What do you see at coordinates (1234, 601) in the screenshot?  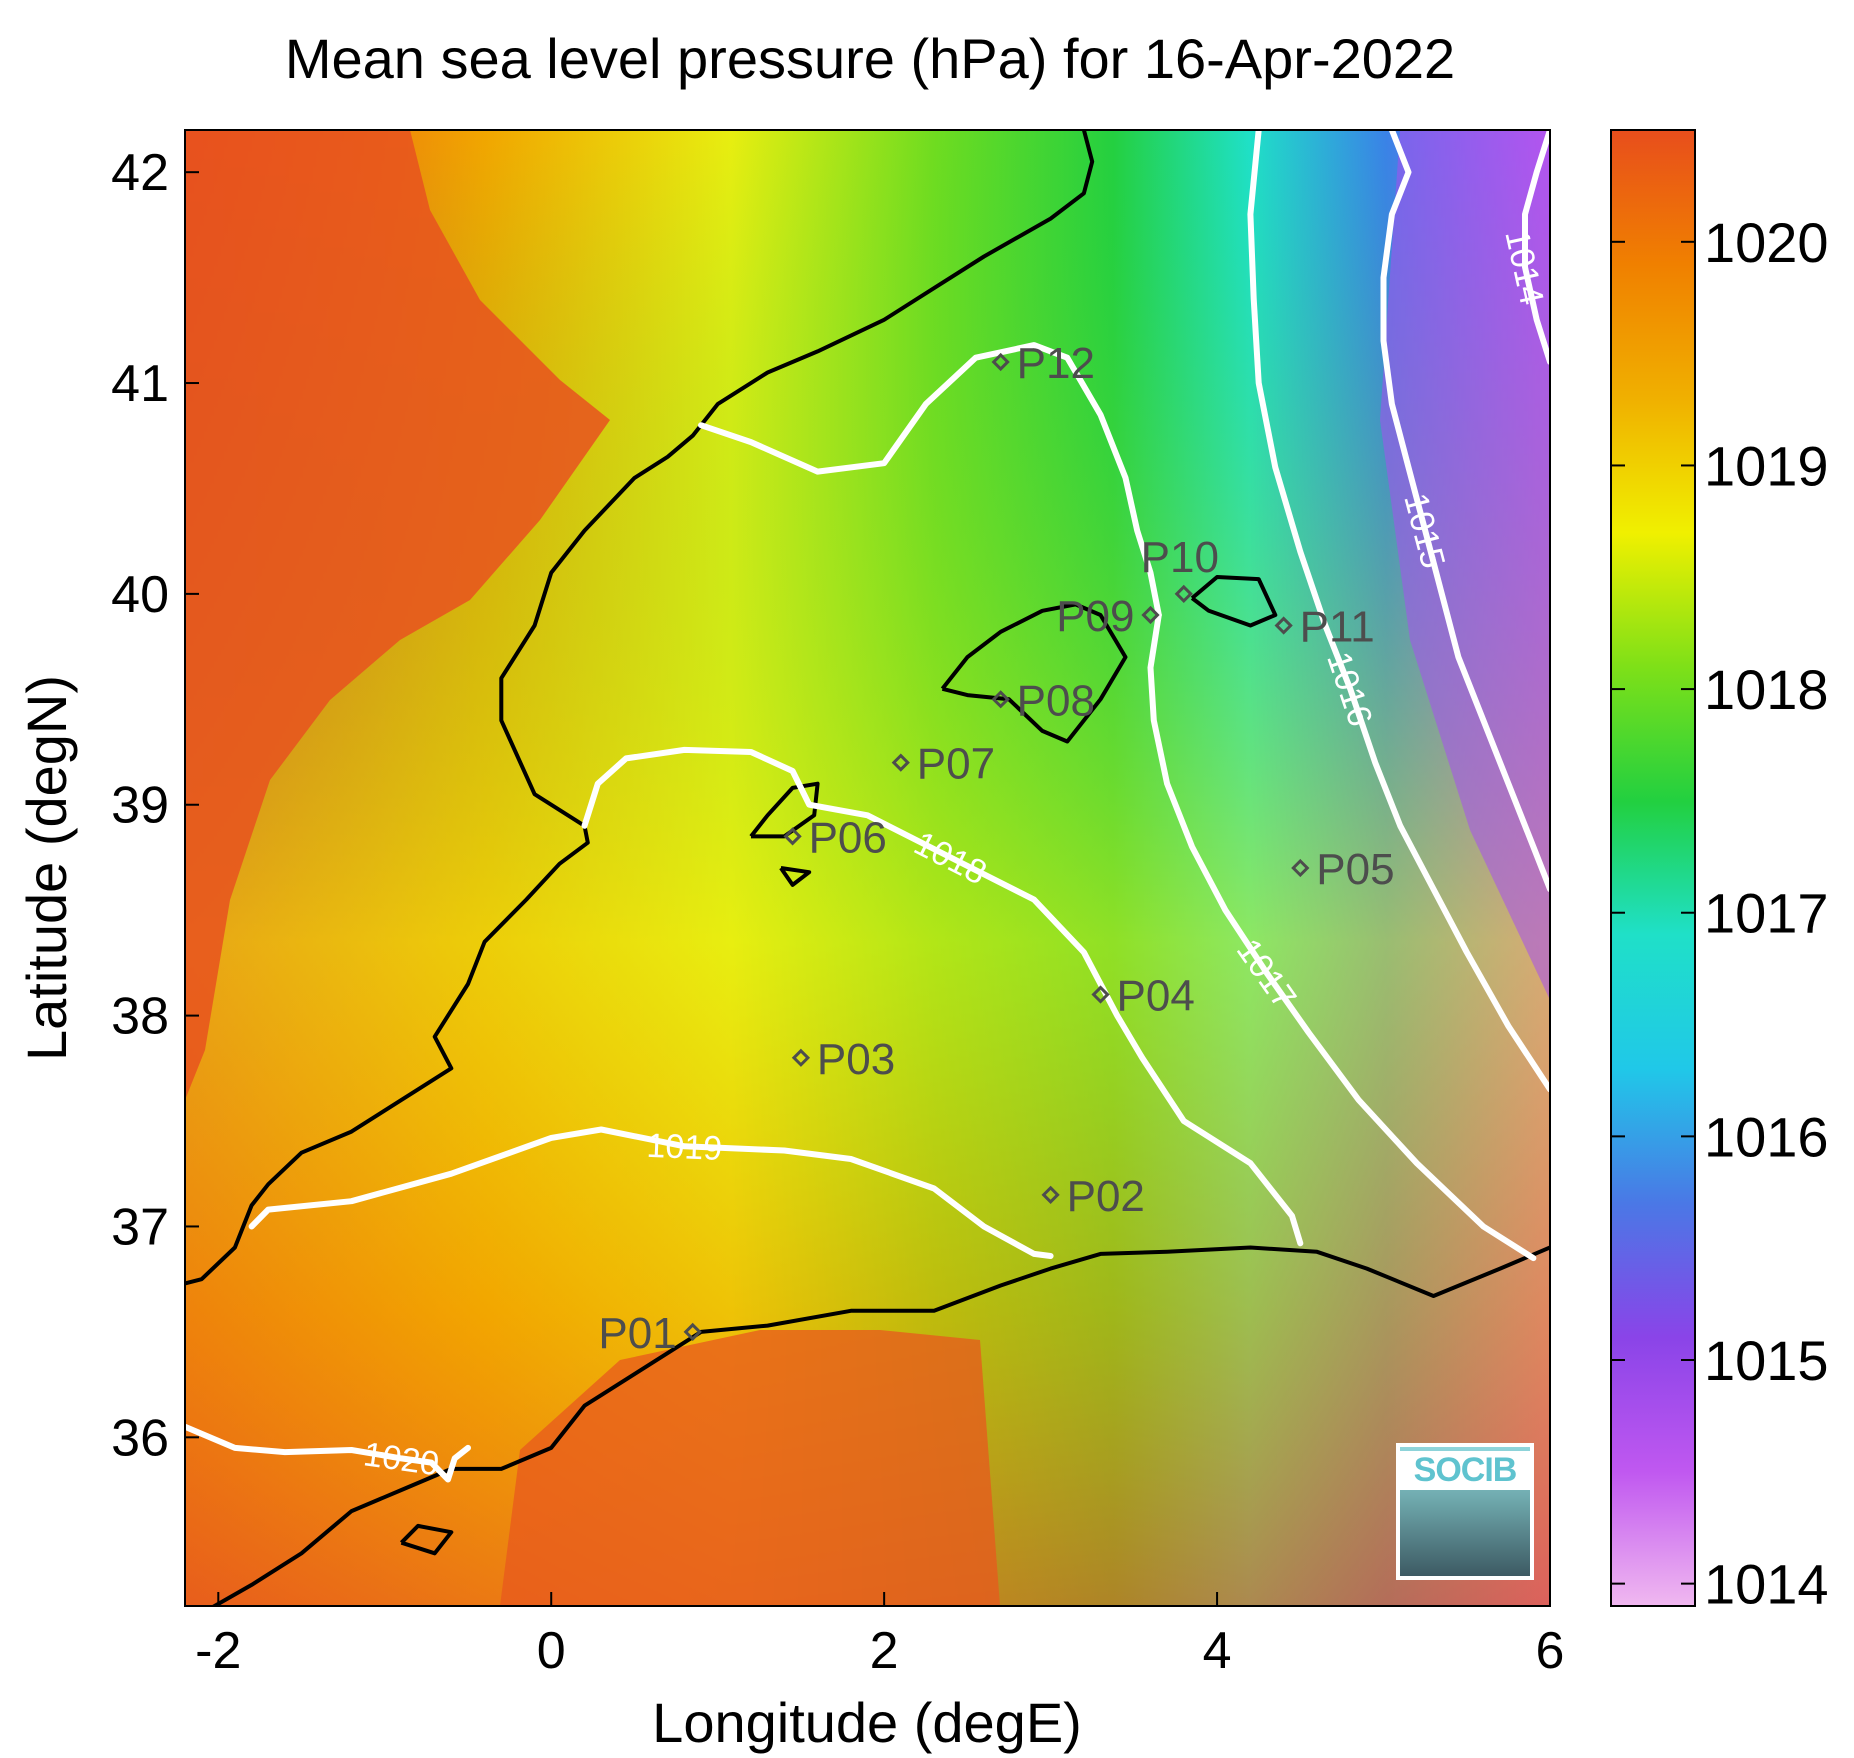 I see `coastline-menorca` at bounding box center [1234, 601].